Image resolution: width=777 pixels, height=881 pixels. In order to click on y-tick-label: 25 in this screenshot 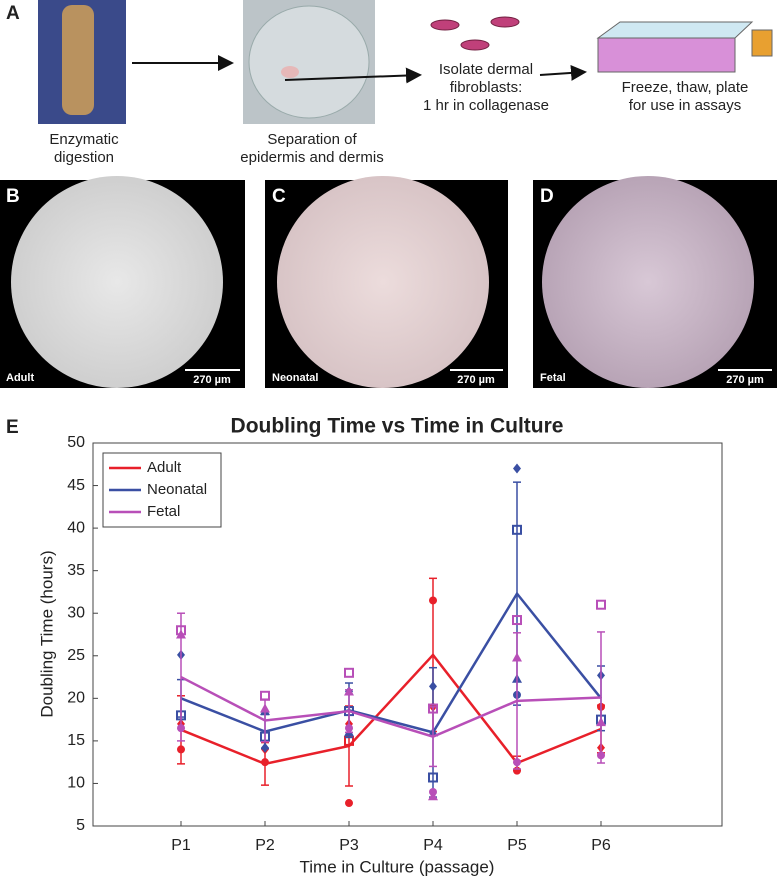, I will do `click(76, 655)`.